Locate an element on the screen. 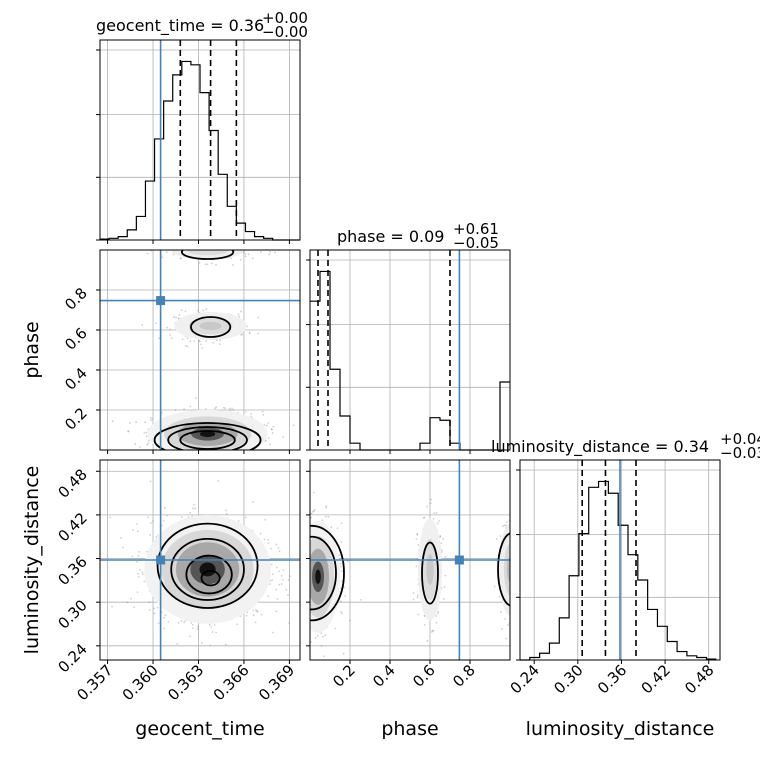 This screenshot has width=760, height=760. luminosity-distance-xtick-label-0: 0.24 is located at coordinates (525, 679).